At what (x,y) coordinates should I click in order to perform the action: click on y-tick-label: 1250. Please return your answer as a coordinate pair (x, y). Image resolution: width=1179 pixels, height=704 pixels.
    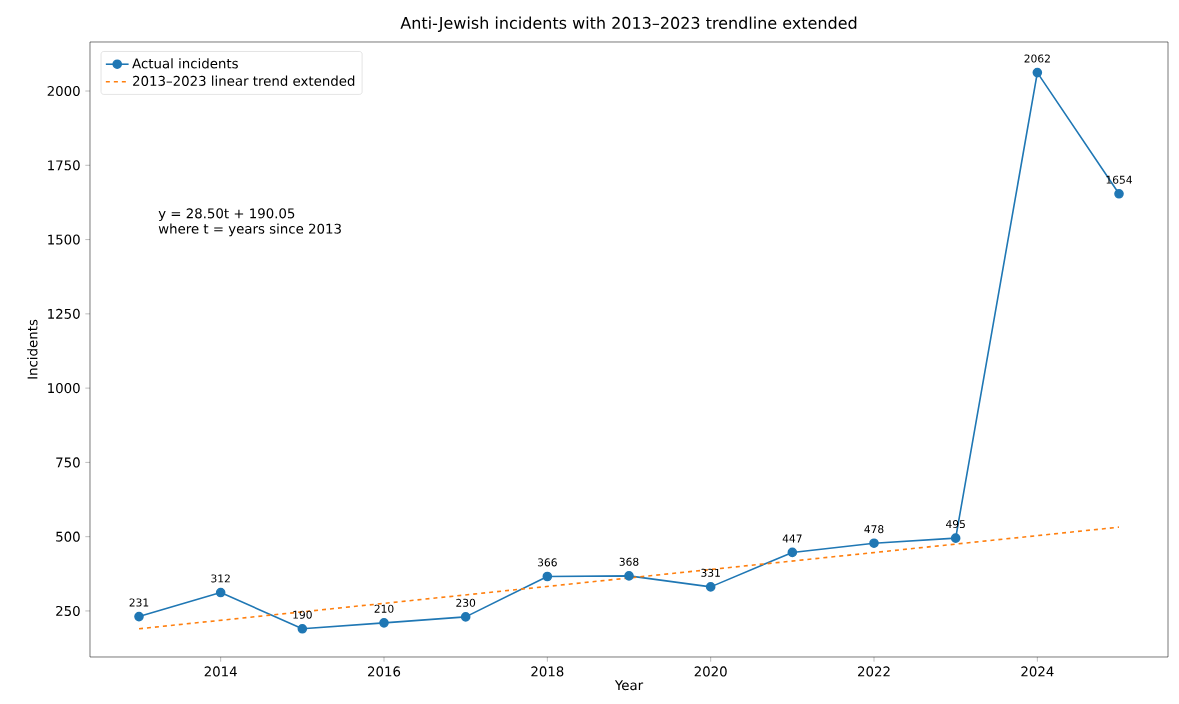
    Looking at the image, I should click on (64, 313).